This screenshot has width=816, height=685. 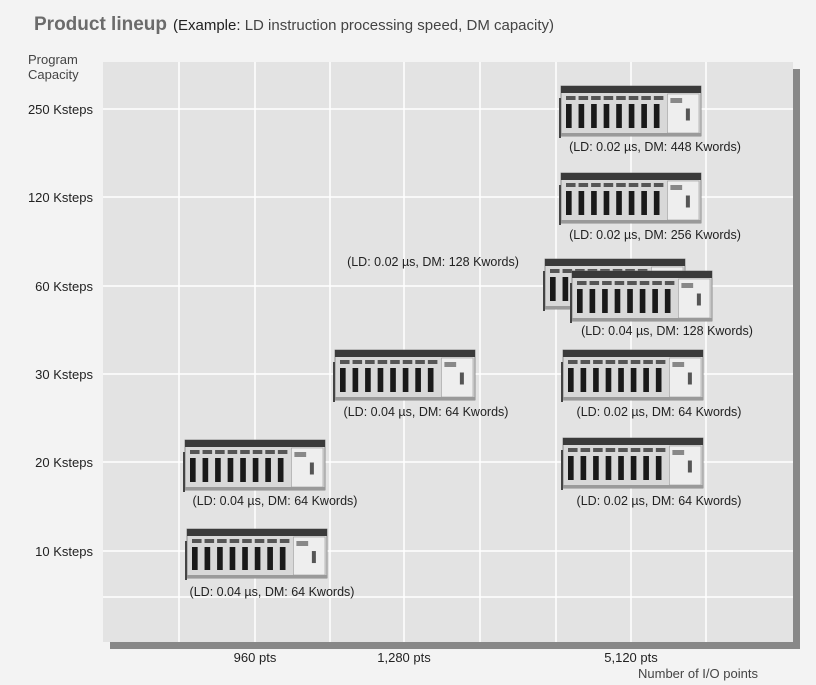 What do you see at coordinates (53, 67) in the screenshot?
I see `y-axis-label: Program Capacity` at bounding box center [53, 67].